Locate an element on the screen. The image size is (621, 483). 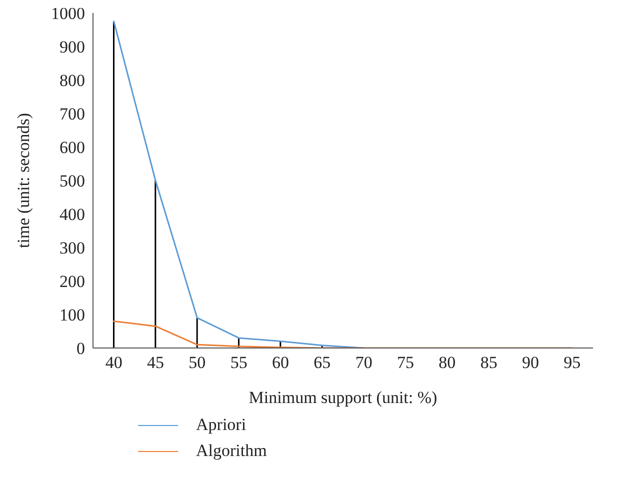
y-tick-label: 700 is located at coordinates (72, 114).